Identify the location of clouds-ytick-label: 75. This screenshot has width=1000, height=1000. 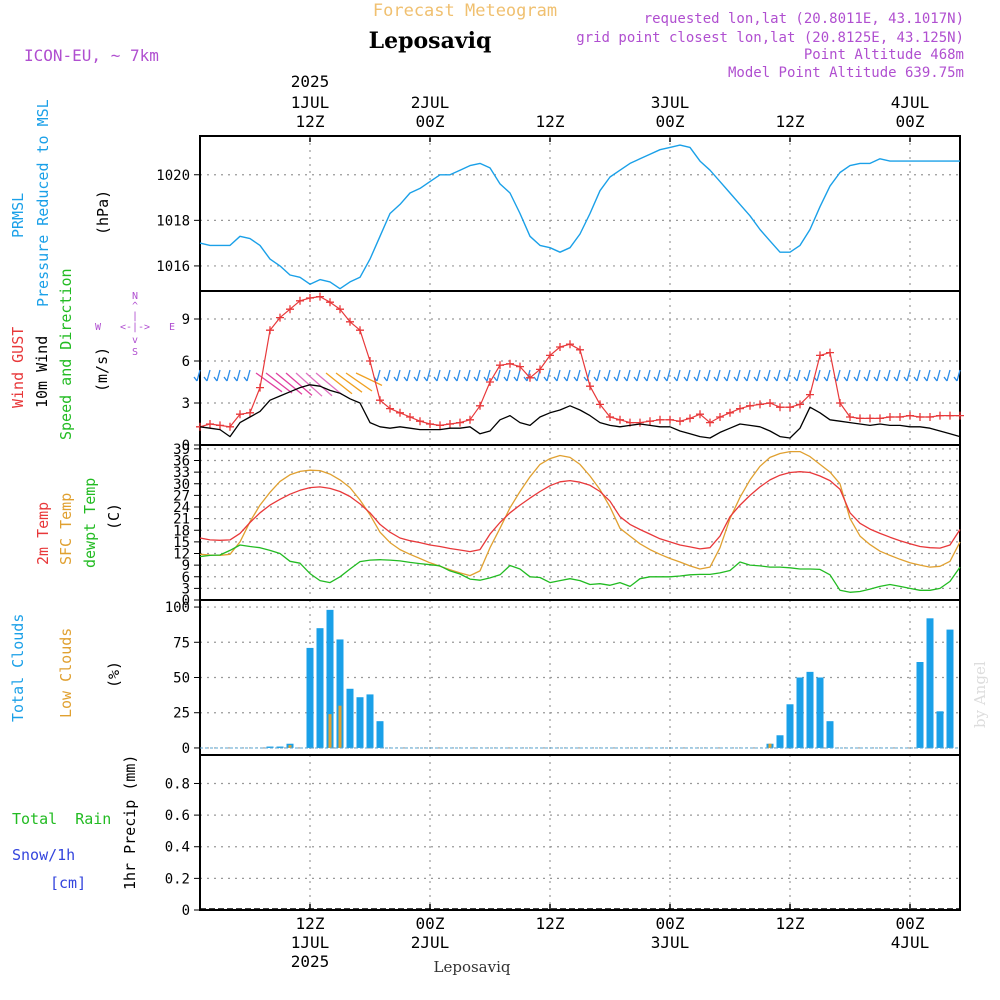
(181, 643).